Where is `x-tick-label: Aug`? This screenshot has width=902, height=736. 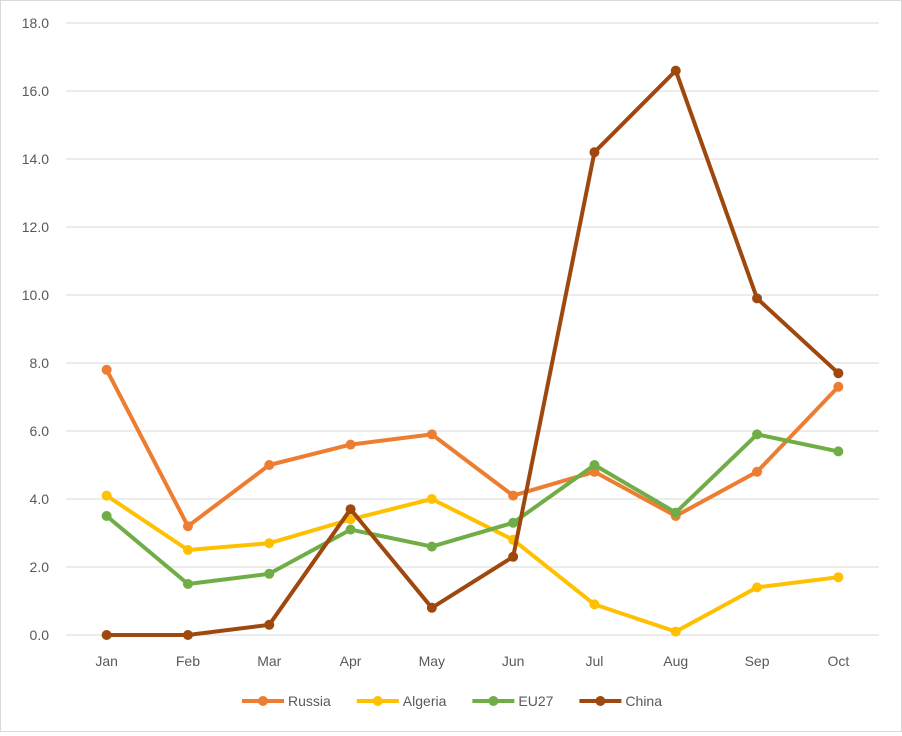 x-tick-label: Aug is located at coordinates (675, 661).